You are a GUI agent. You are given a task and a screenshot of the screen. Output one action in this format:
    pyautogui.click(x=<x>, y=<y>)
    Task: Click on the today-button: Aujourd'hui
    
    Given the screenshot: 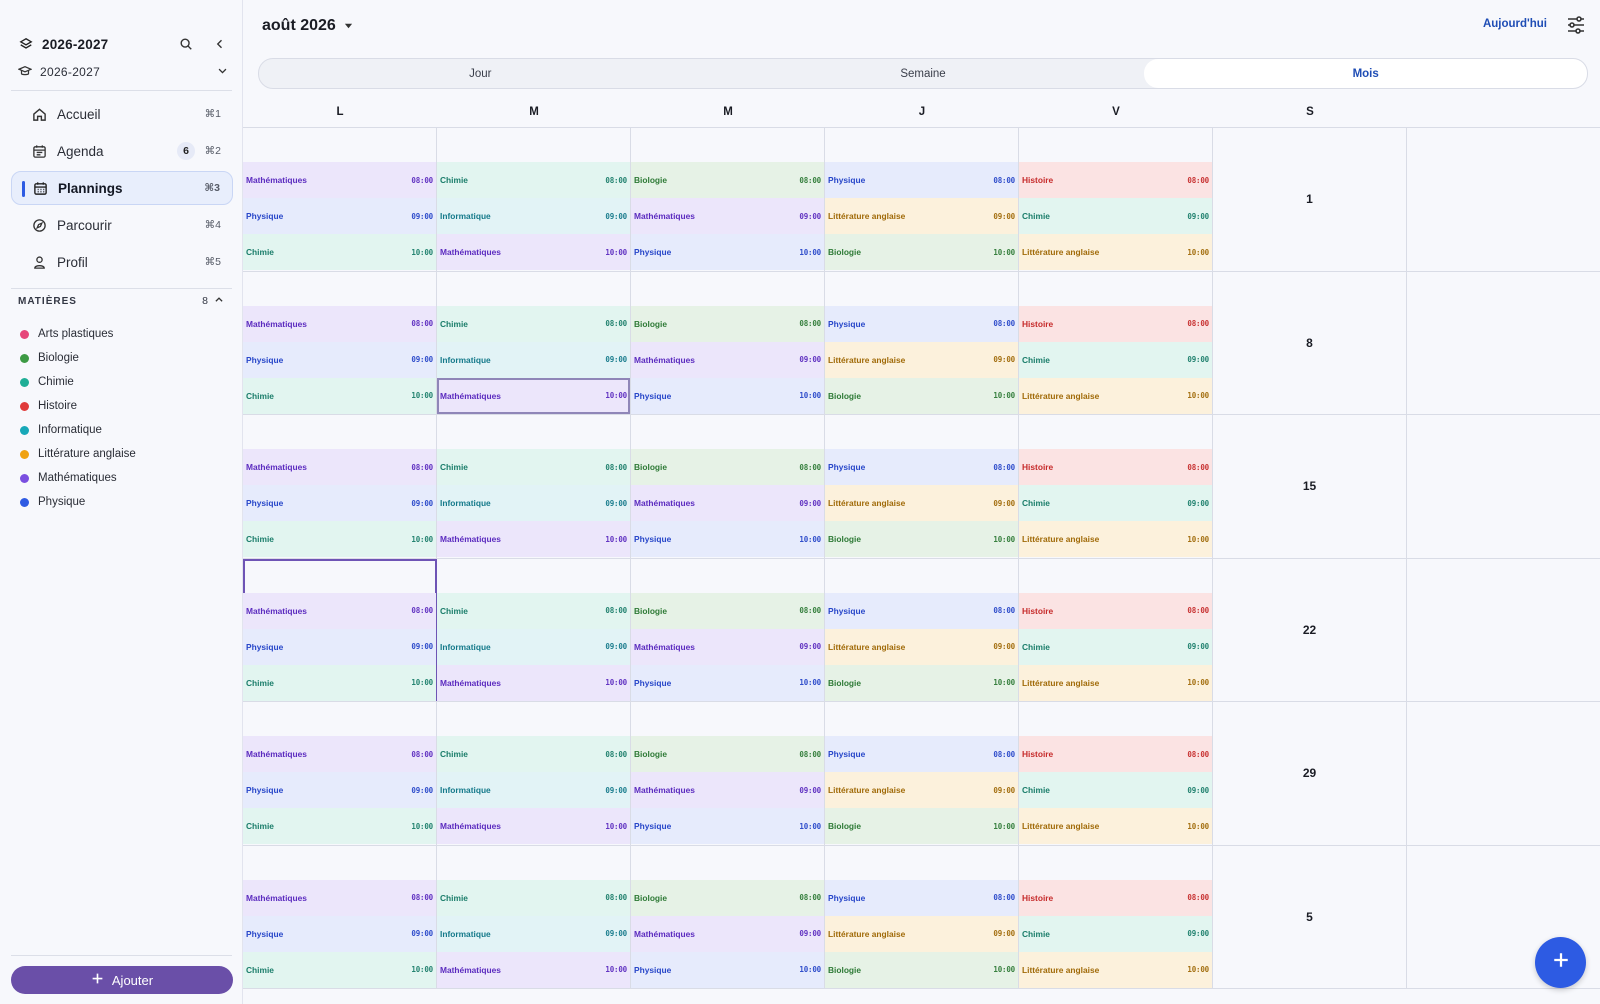 What is the action you would take?
    pyautogui.click(x=1514, y=24)
    